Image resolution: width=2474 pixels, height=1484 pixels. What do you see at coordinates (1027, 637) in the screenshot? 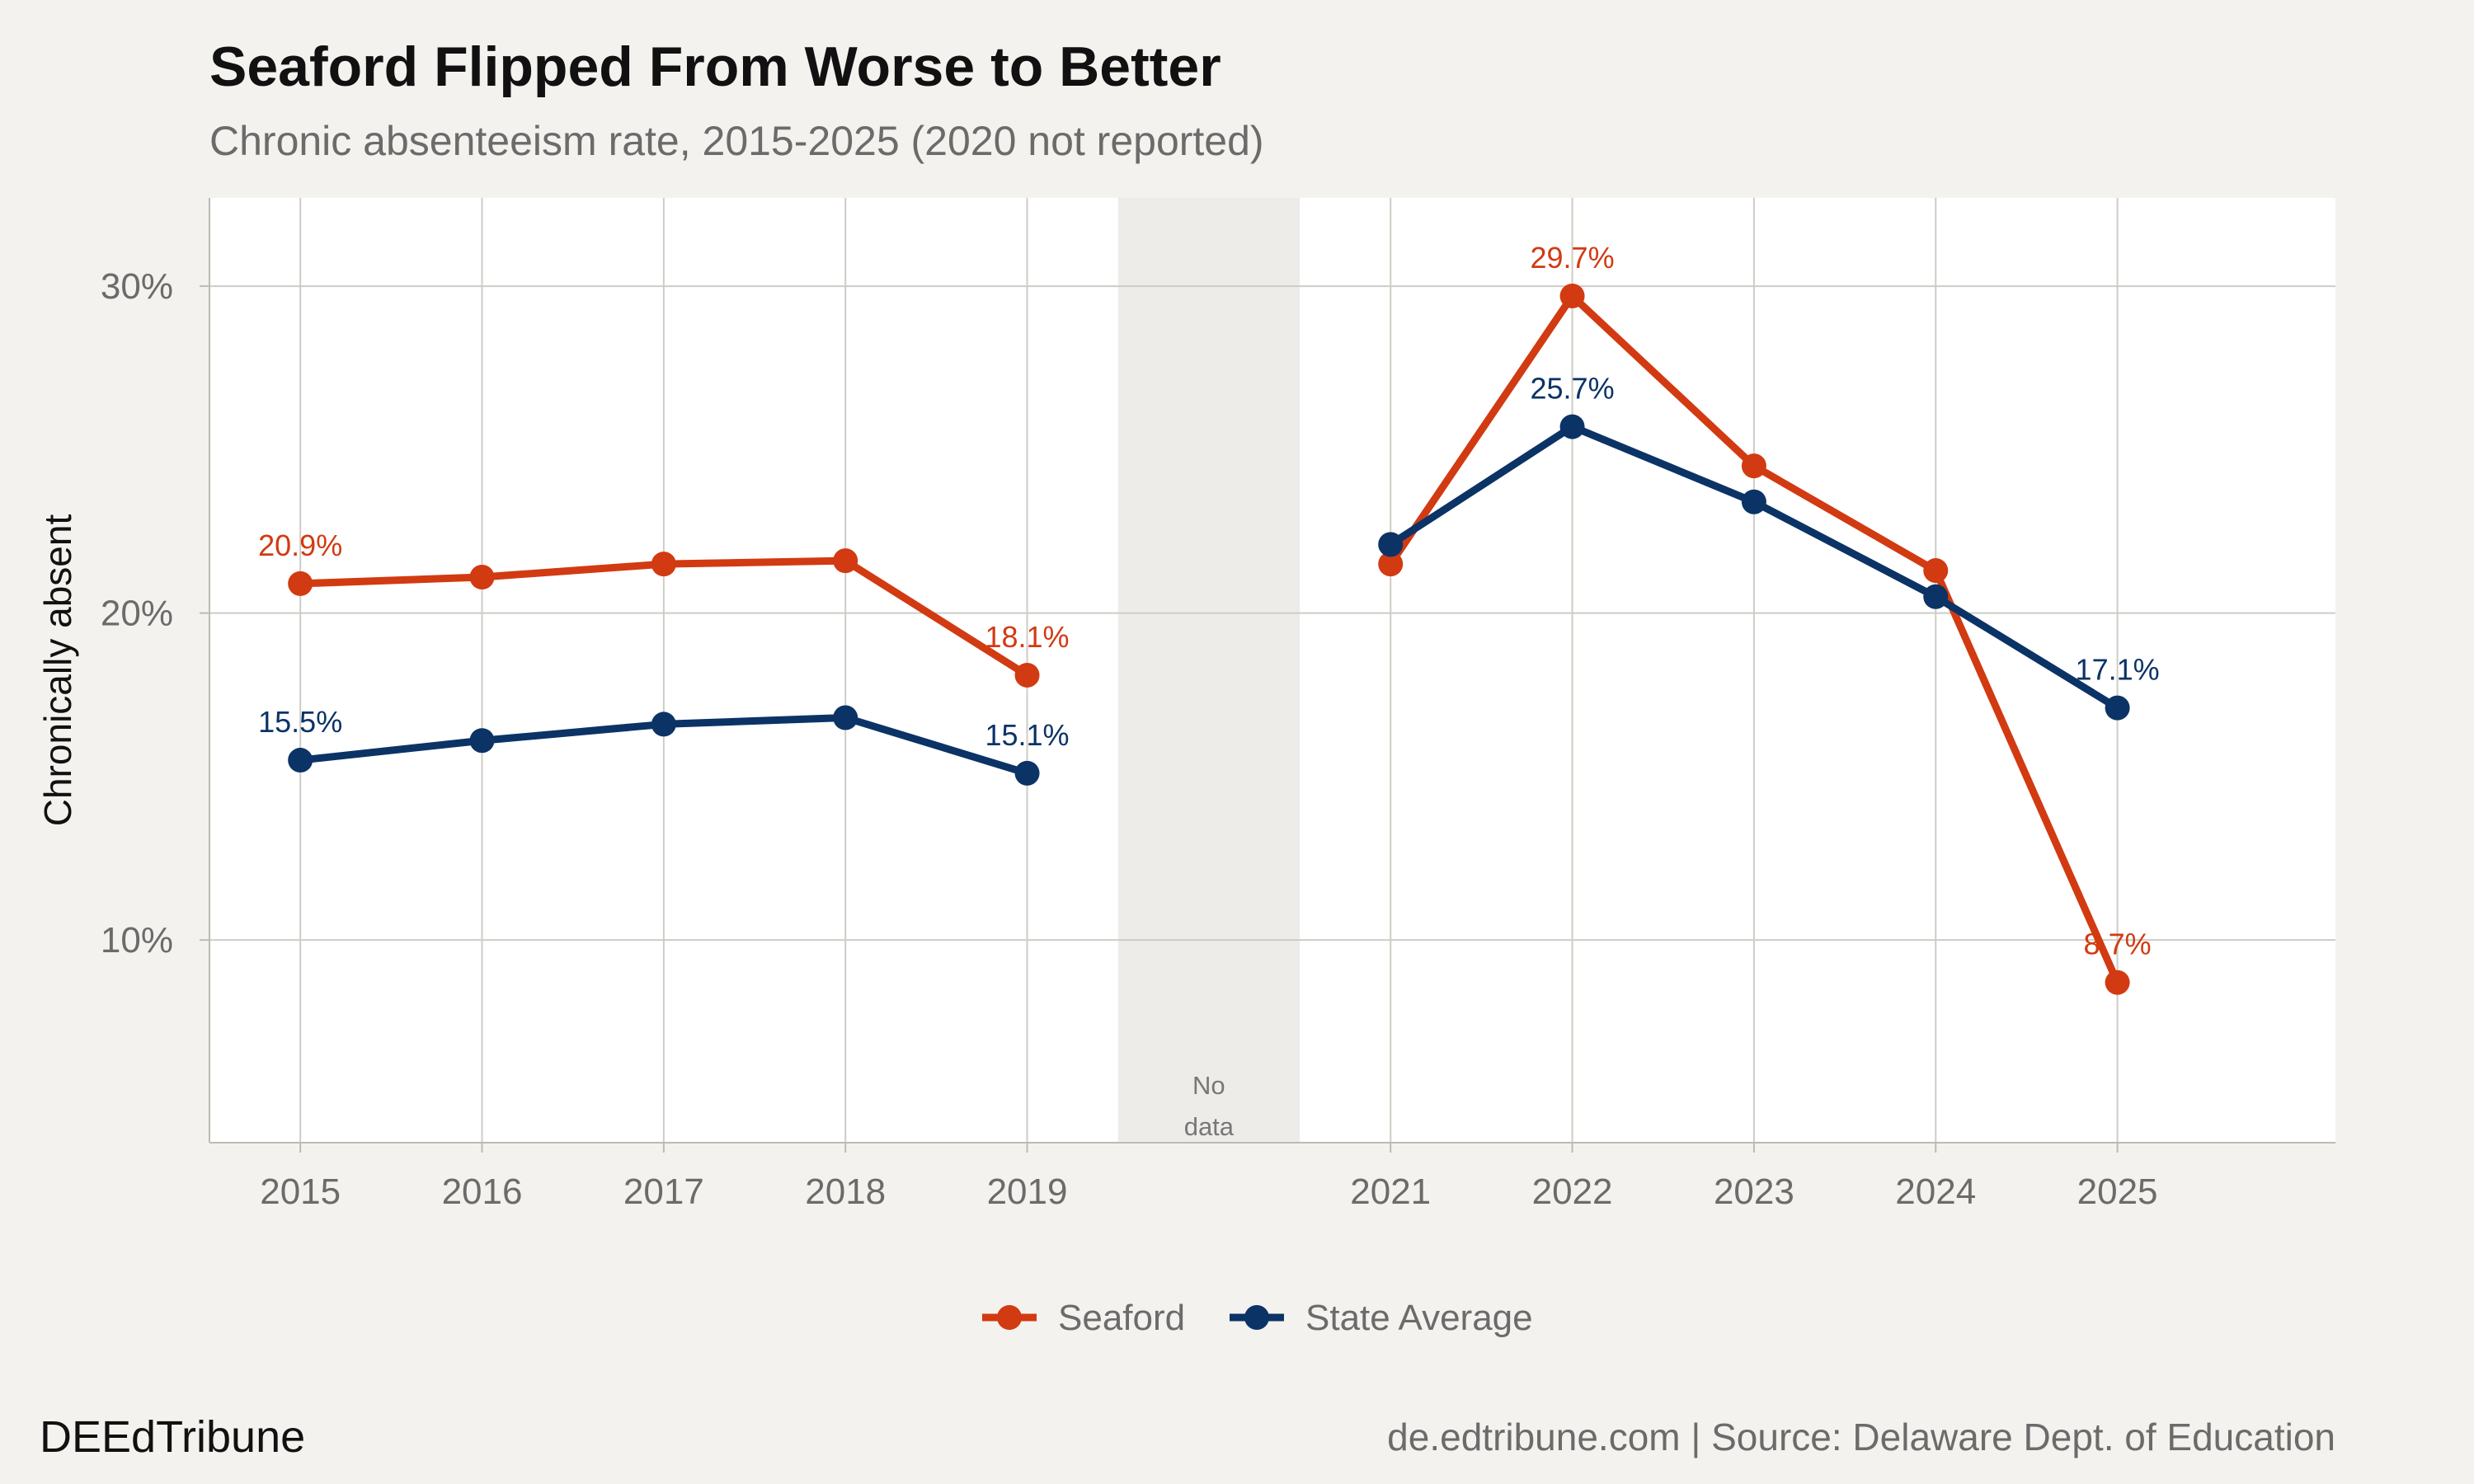
I see `data-label: 18.1%` at bounding box center [1027, 637].